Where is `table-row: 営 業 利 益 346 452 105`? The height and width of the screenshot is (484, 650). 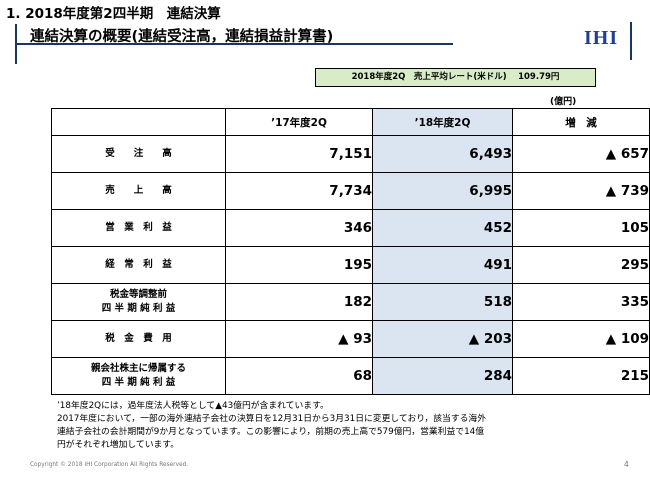
table-row: 営 業 利 益 346 452 105 is located at coordinates (350, 228).